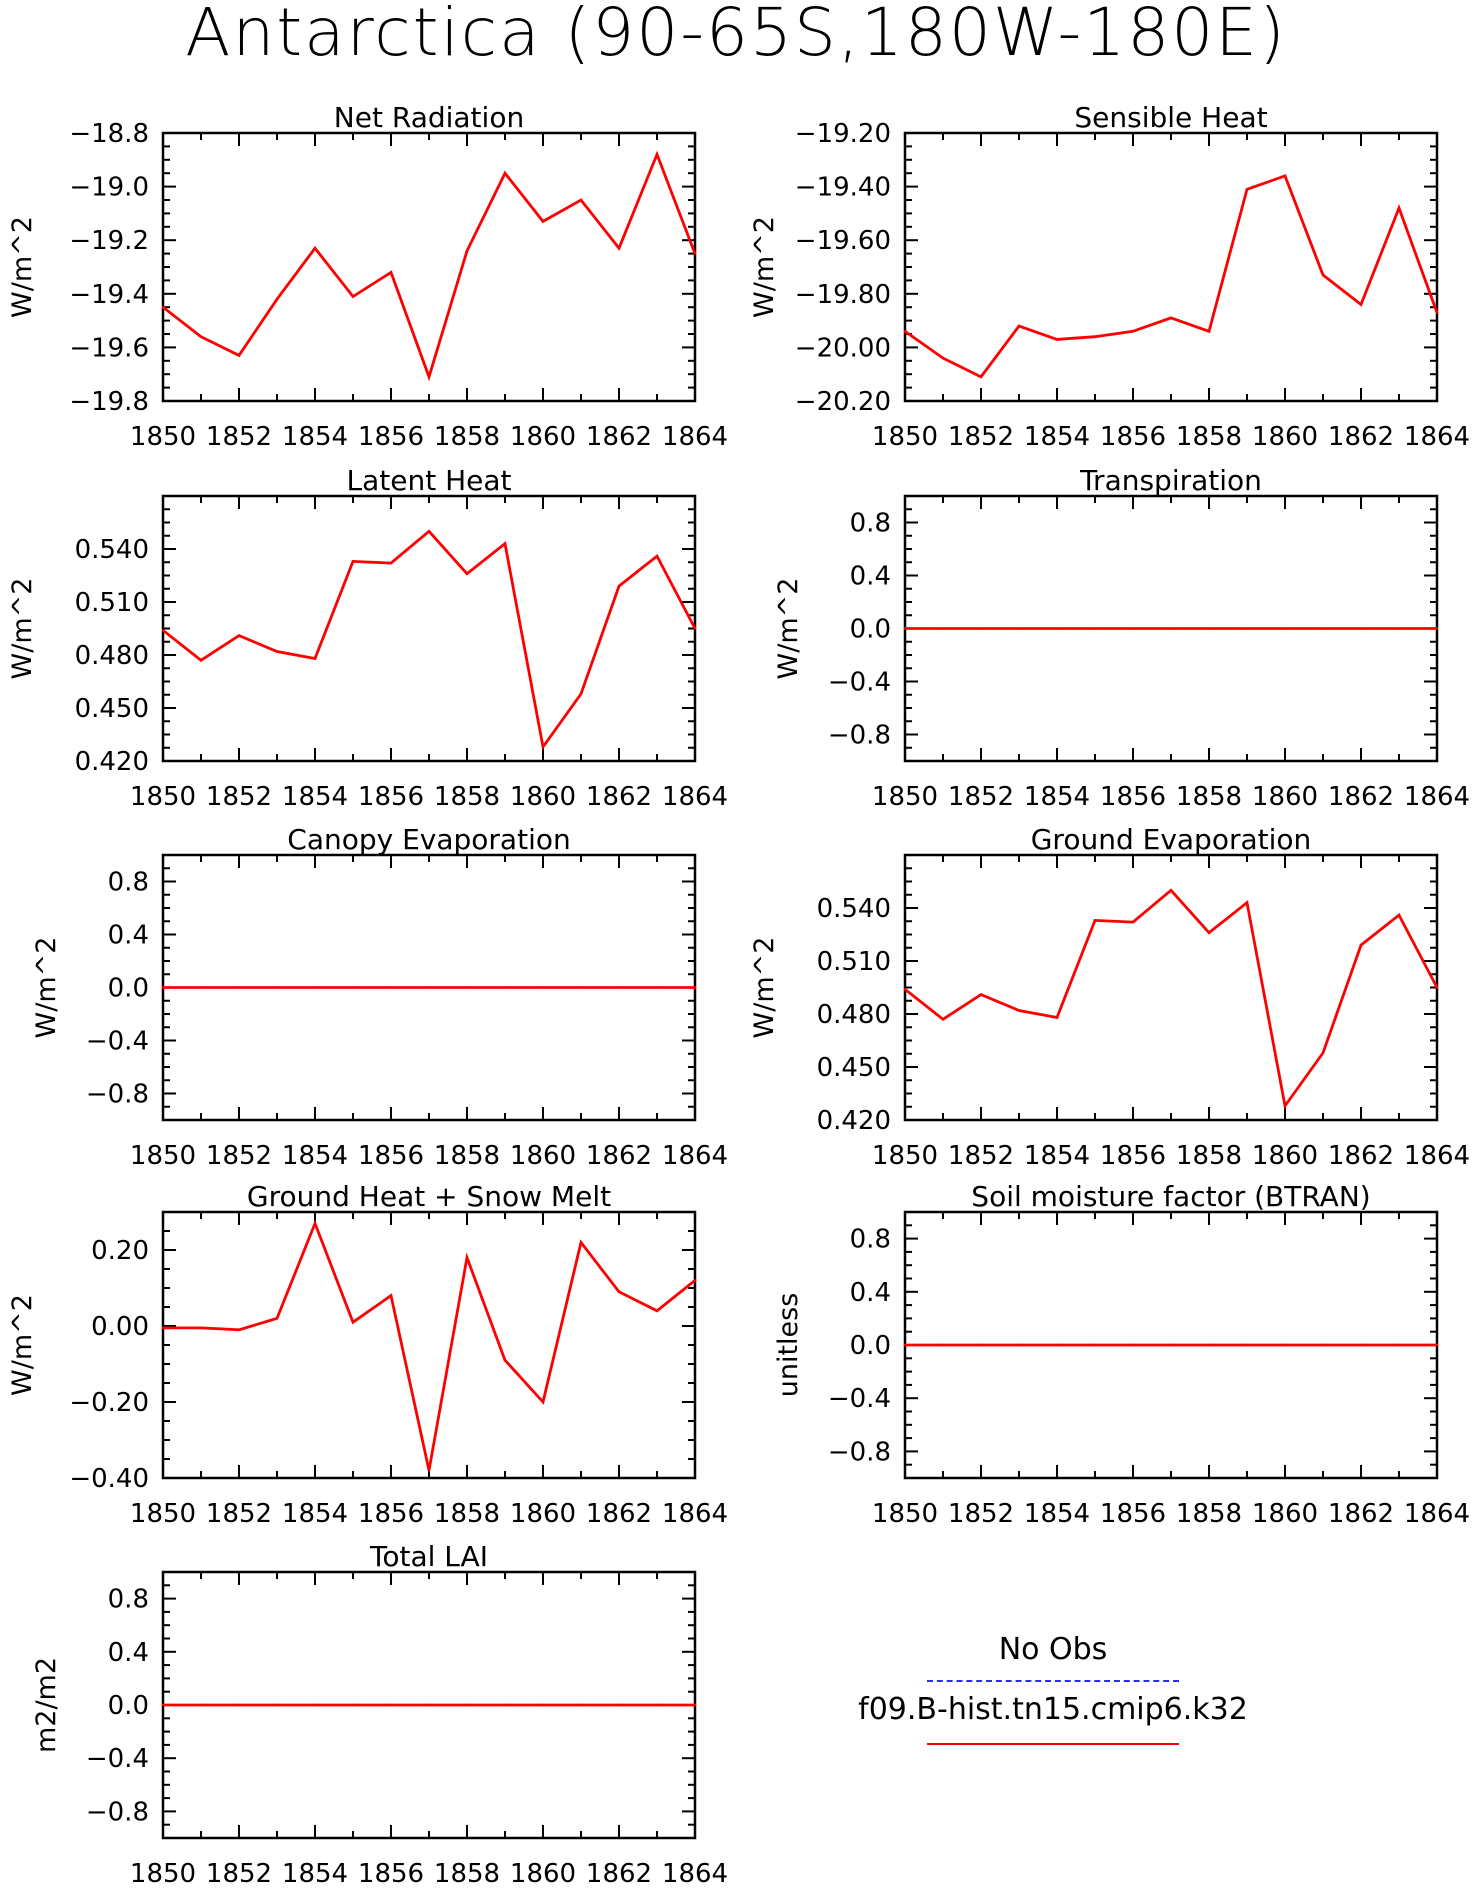 Image resolution: width=1472 pixels, height=1893 pixels. I want to click on legend-label-no-obs: No Obs, so click(1053, 1649).